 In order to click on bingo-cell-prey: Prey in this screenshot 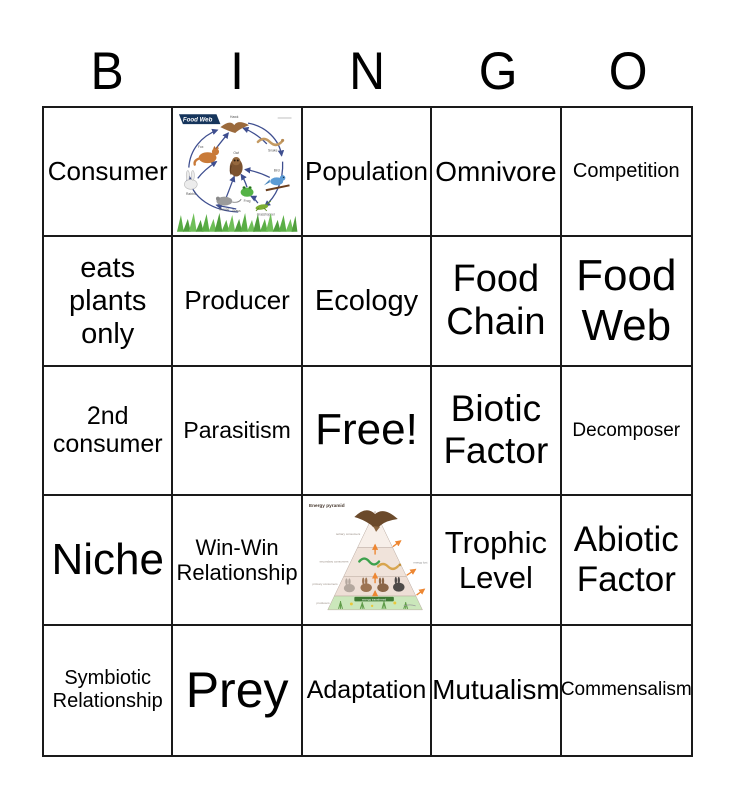, I will do `click(238, 690)`.